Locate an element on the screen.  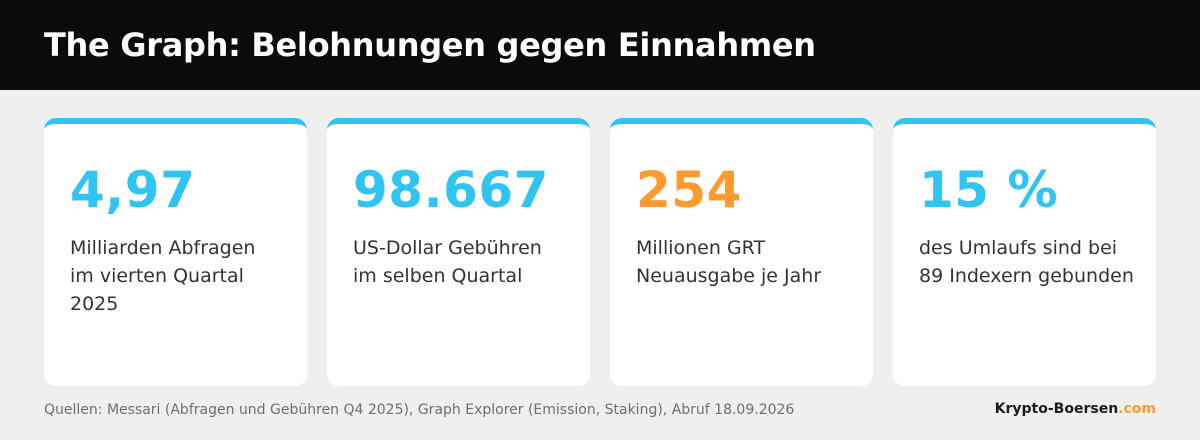
stat-description-line: des Umlaufs sind bei is located at coordinates (1018, 248).